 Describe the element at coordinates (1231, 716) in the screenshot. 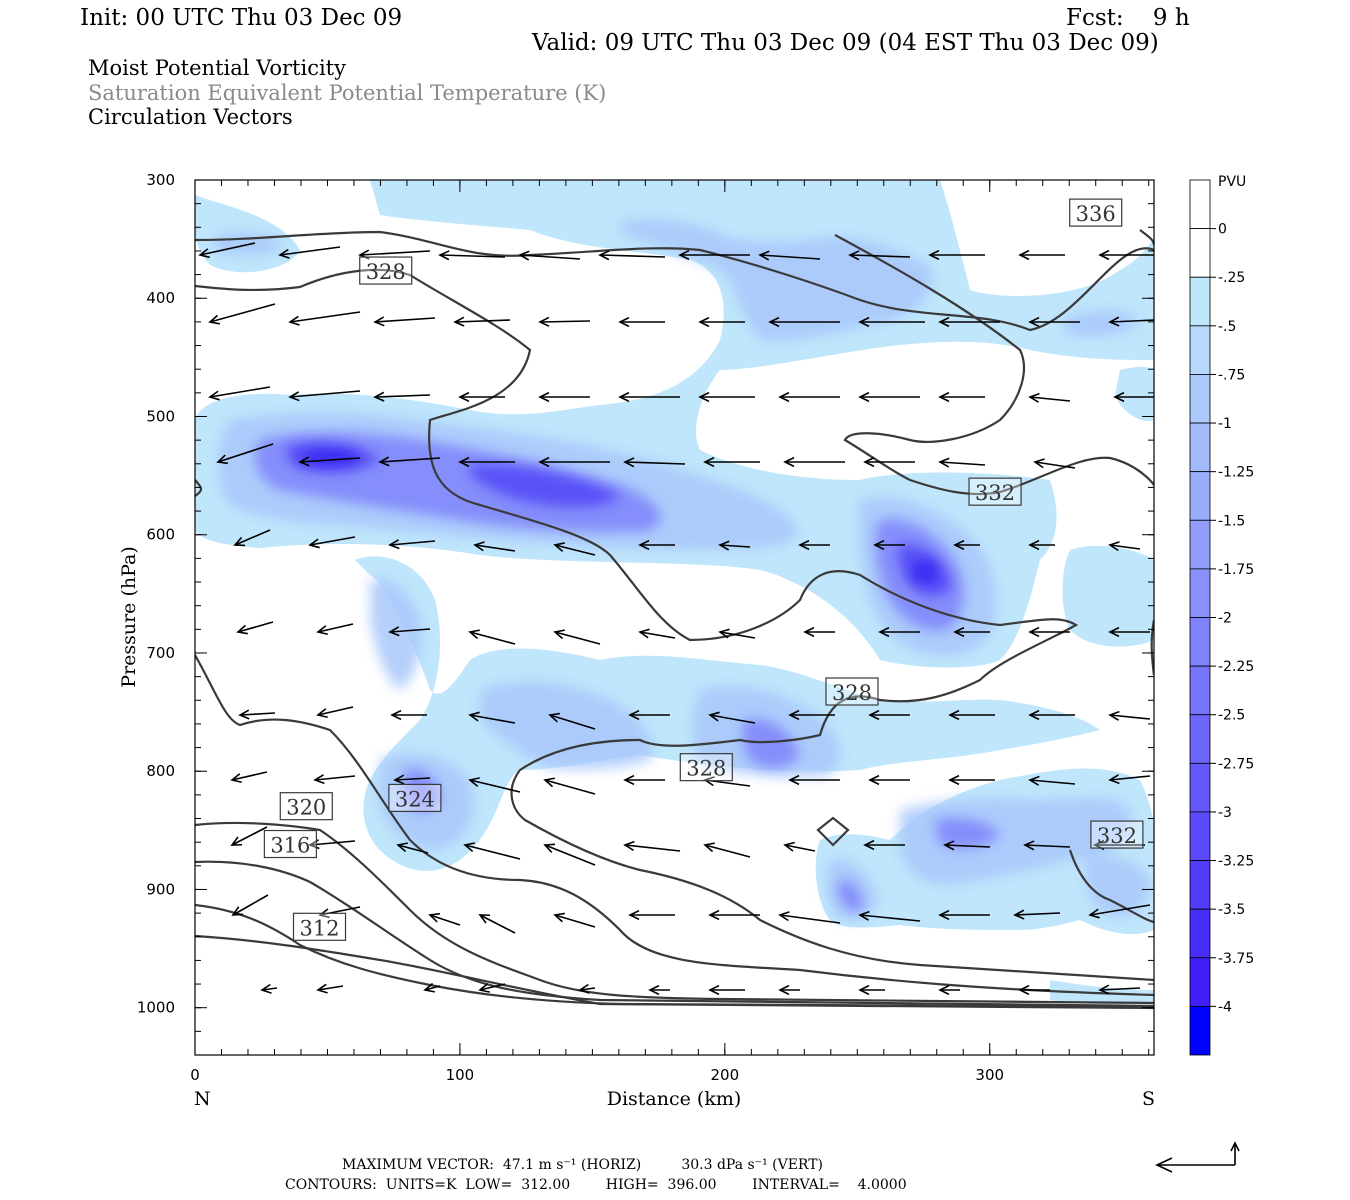

I see `colorbar-level-label: -2.5` at that location.